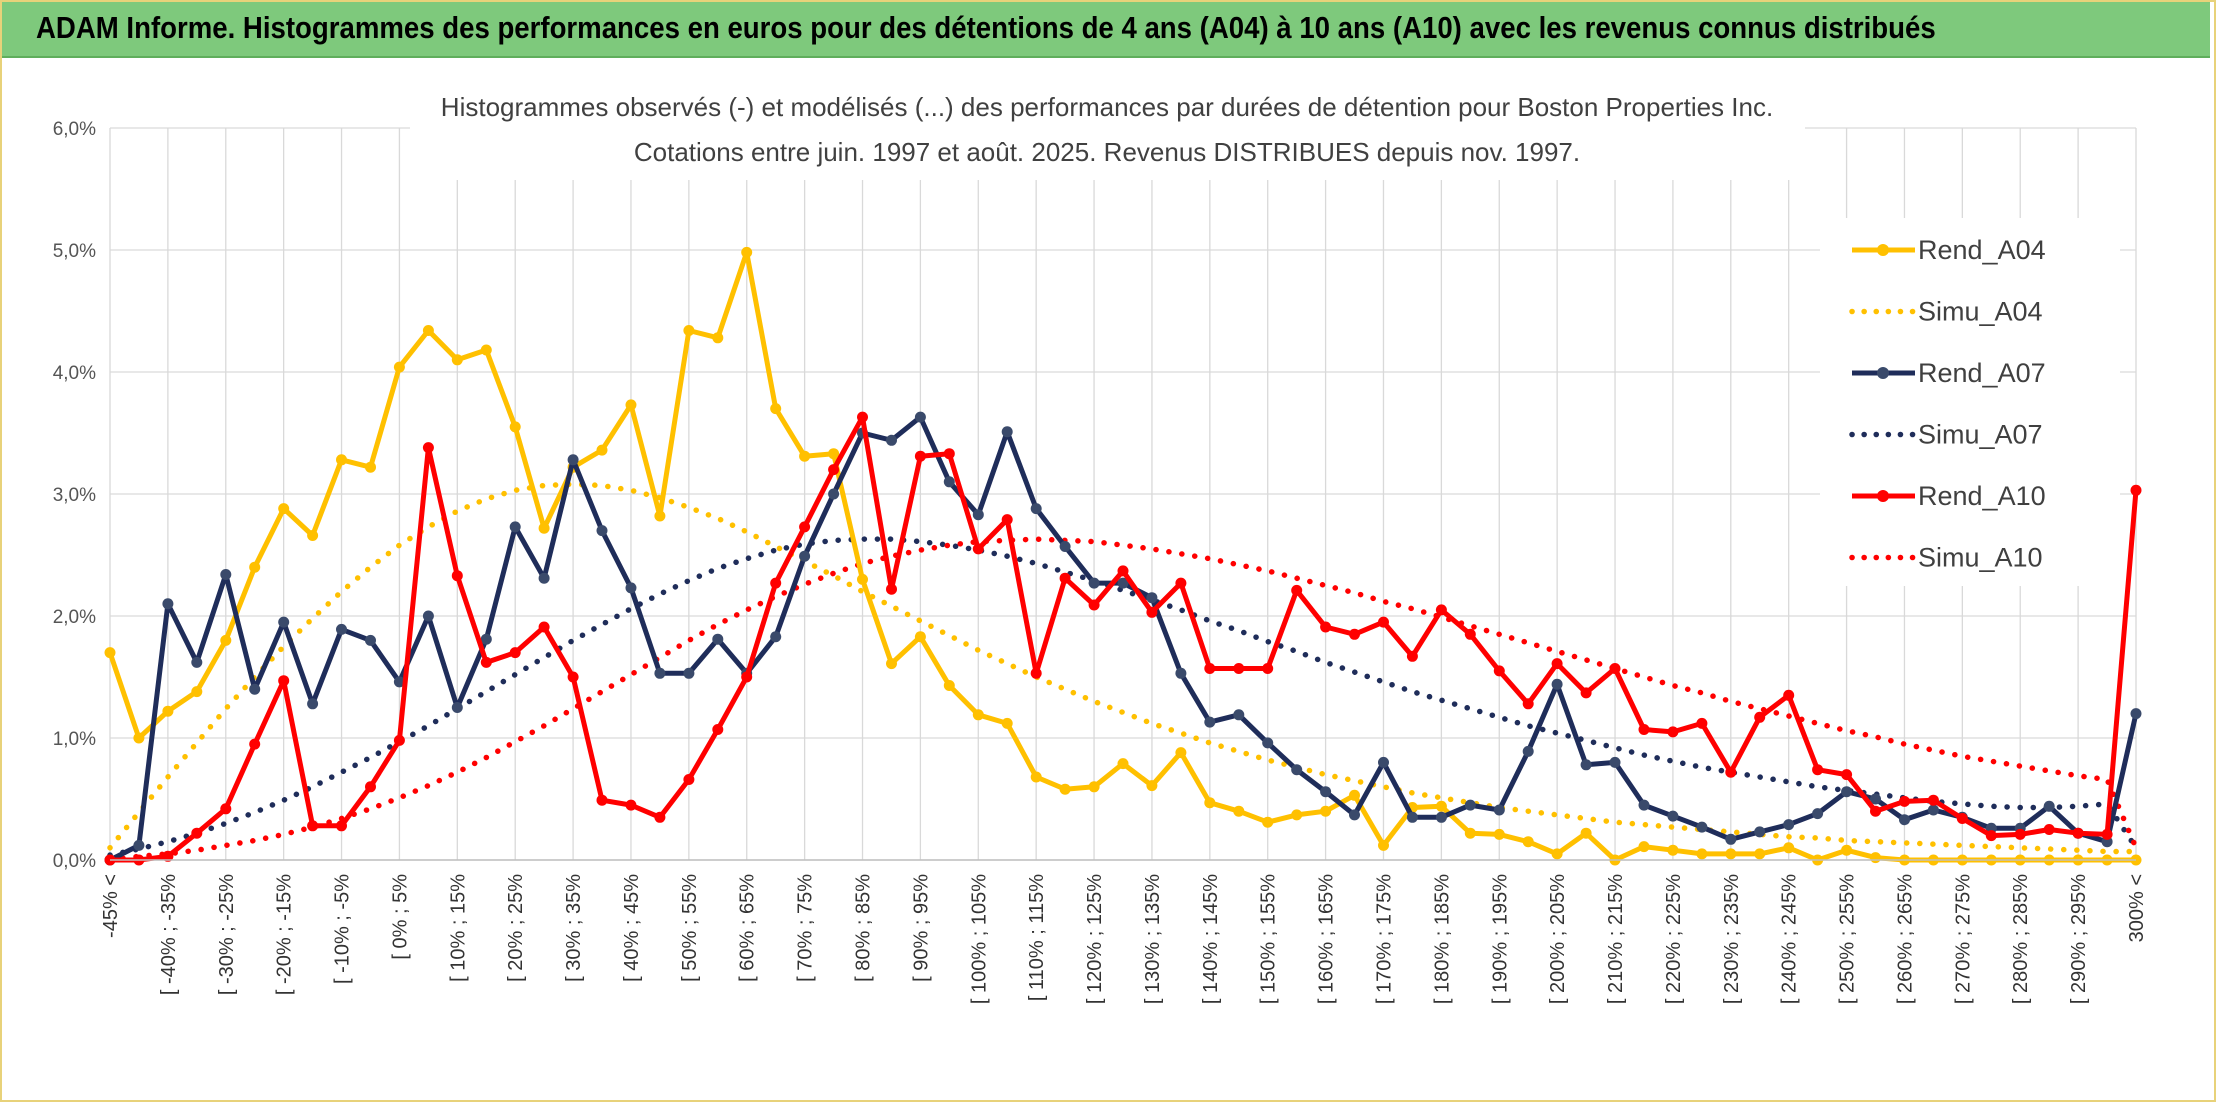 The height and width of the screenshot is (1102, 2216). I want to click on legend-item-Rend_A10: Rend_A10, so click(1949, 496).